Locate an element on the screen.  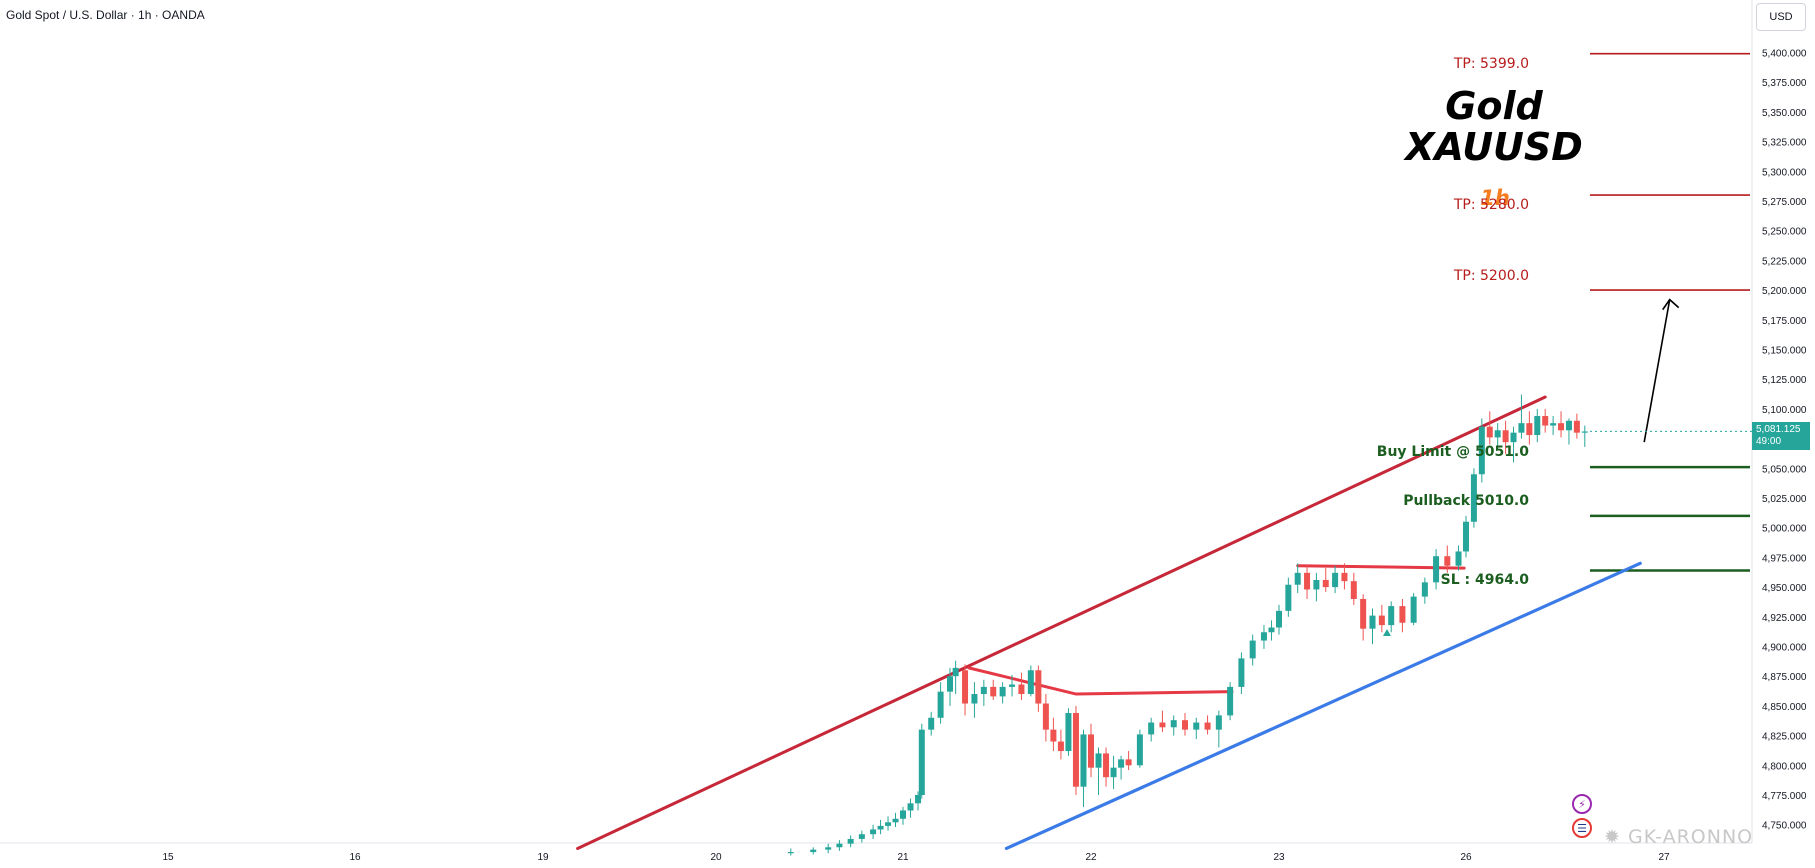
x-tick-label: 21 is located at coordinates (903, 857).